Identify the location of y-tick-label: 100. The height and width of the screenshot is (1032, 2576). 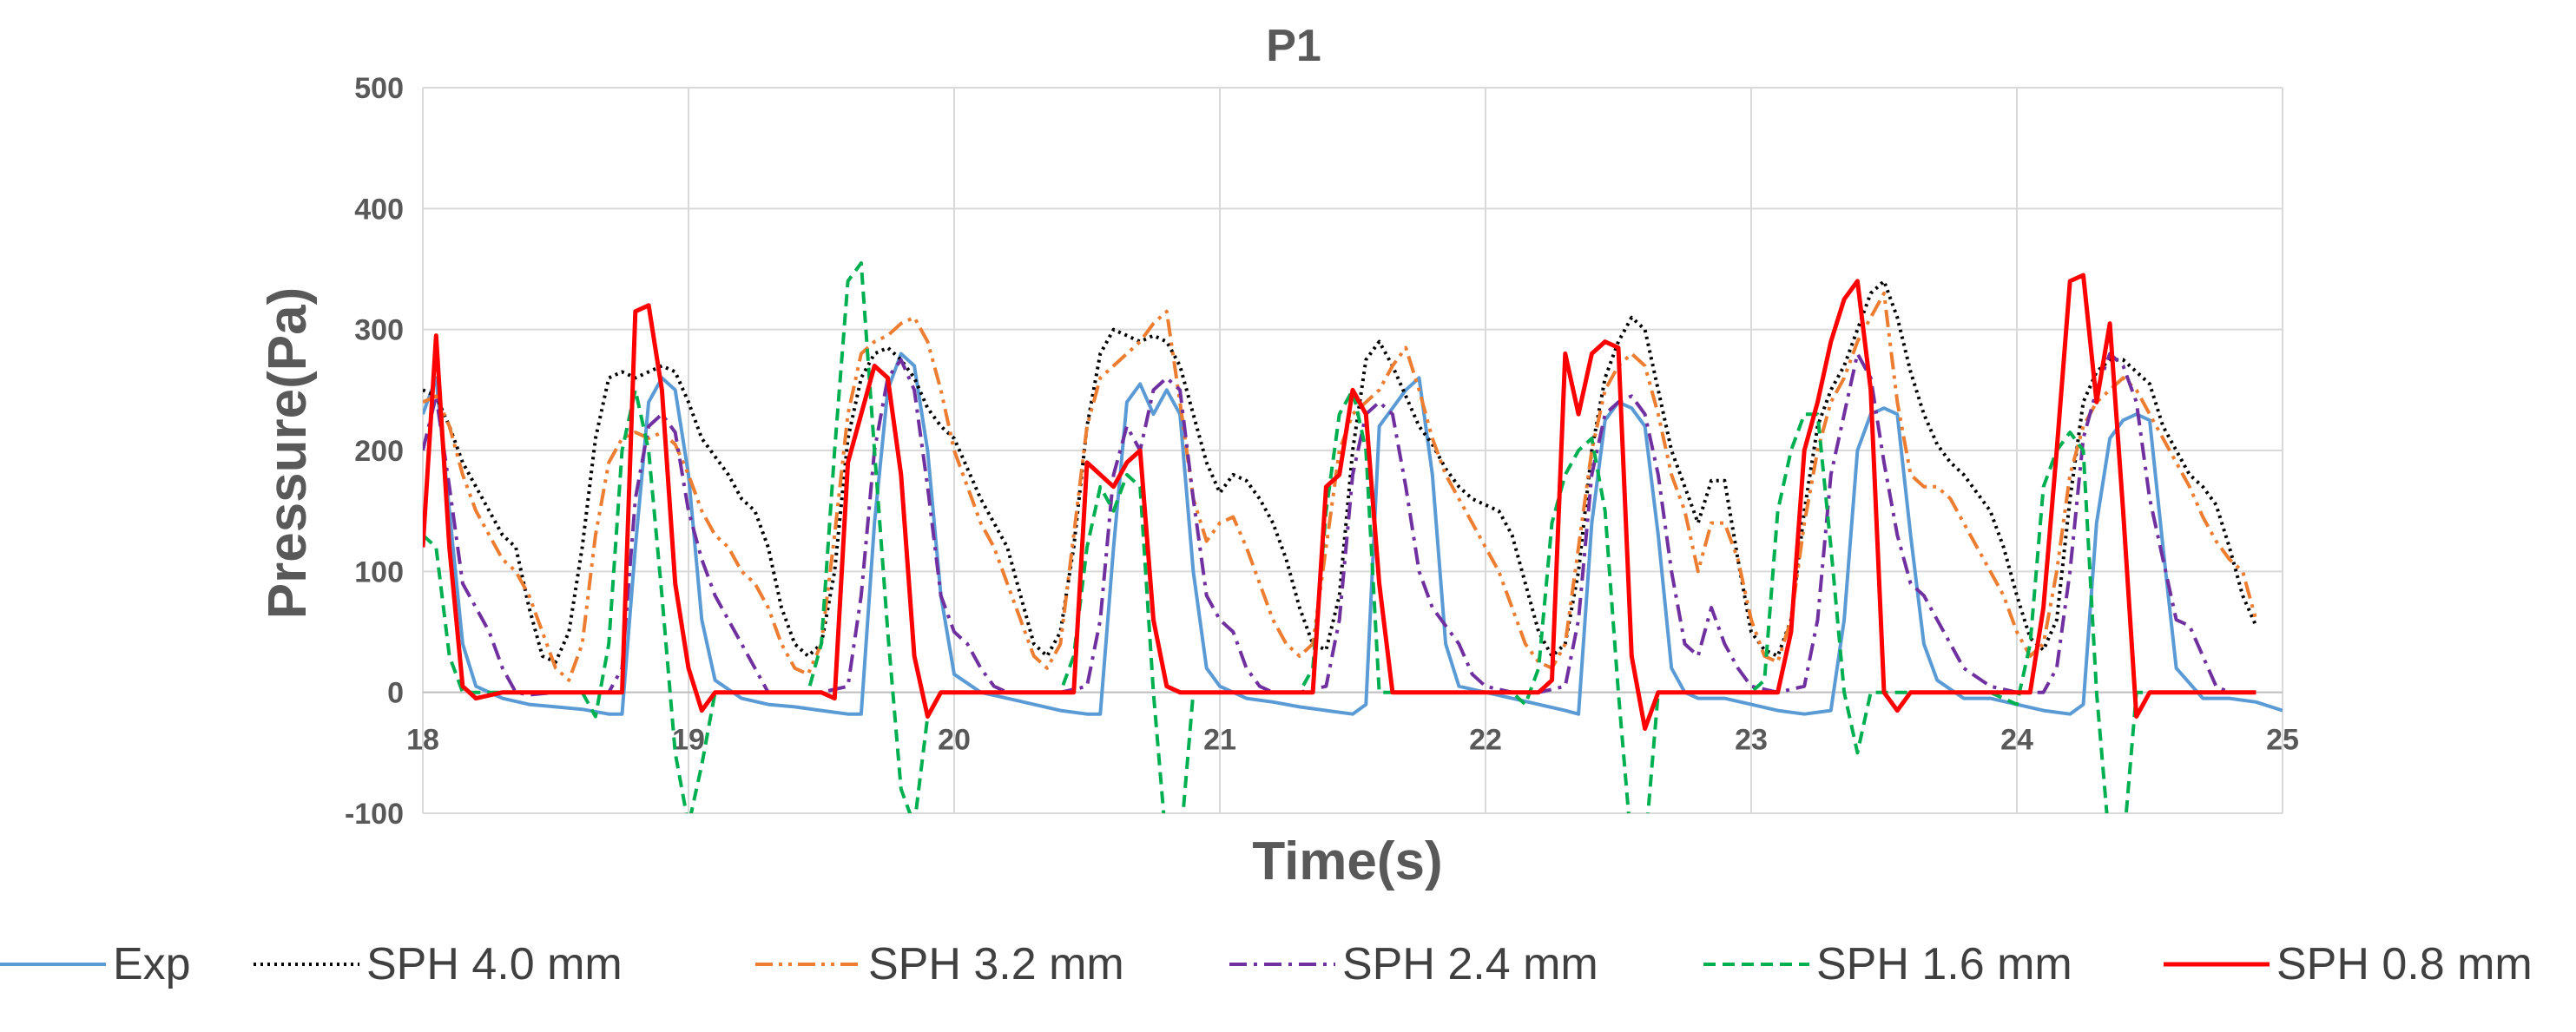
(379, 571).